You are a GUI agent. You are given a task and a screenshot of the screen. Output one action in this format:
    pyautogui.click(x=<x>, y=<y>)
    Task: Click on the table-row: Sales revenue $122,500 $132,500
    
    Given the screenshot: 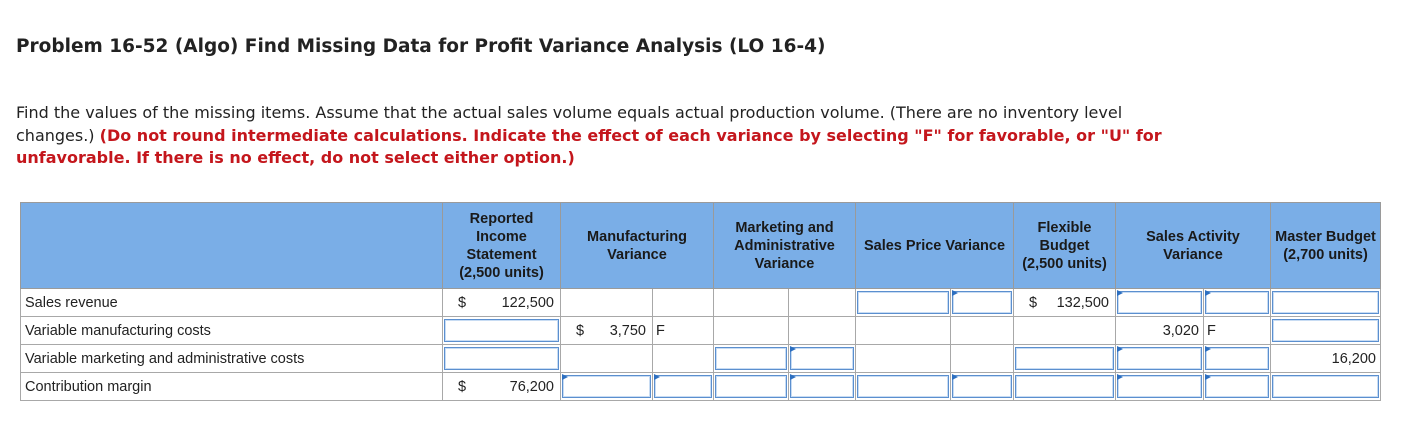 What is the action you would take?
    pyautogui.click(x=700, y=302)
    